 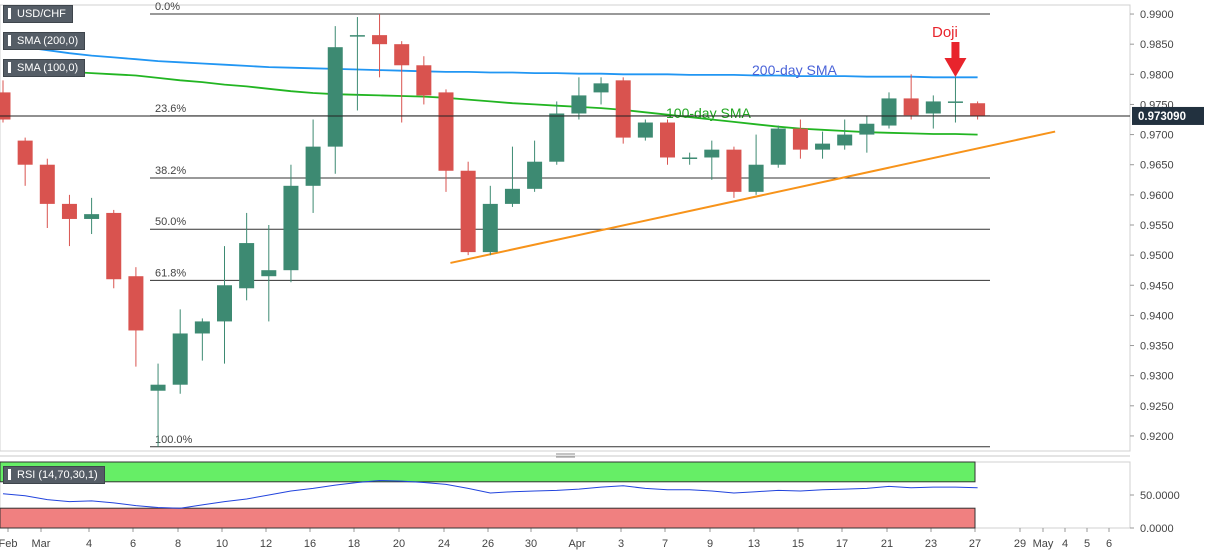 What do you see at coordinates (753, 197) in the screenshot?
I see `support-trendline` at bounding box center [753, 197].